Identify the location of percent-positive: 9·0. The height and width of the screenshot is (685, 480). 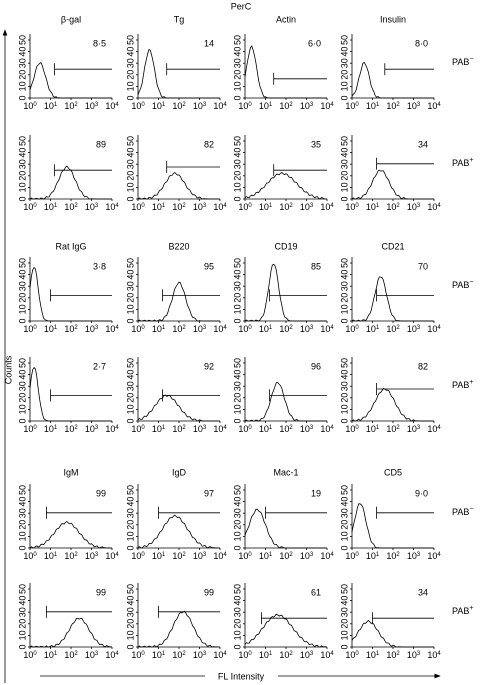
(421, 493).